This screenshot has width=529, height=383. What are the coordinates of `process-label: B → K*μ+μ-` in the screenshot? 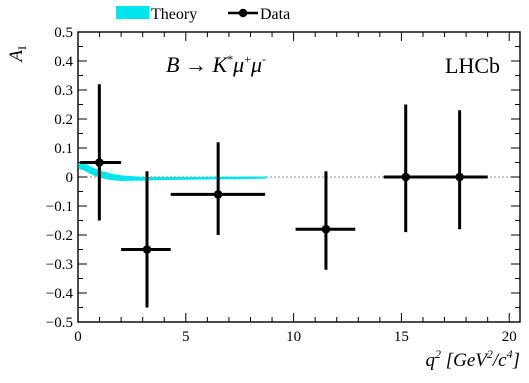 It's located at (216, 64).